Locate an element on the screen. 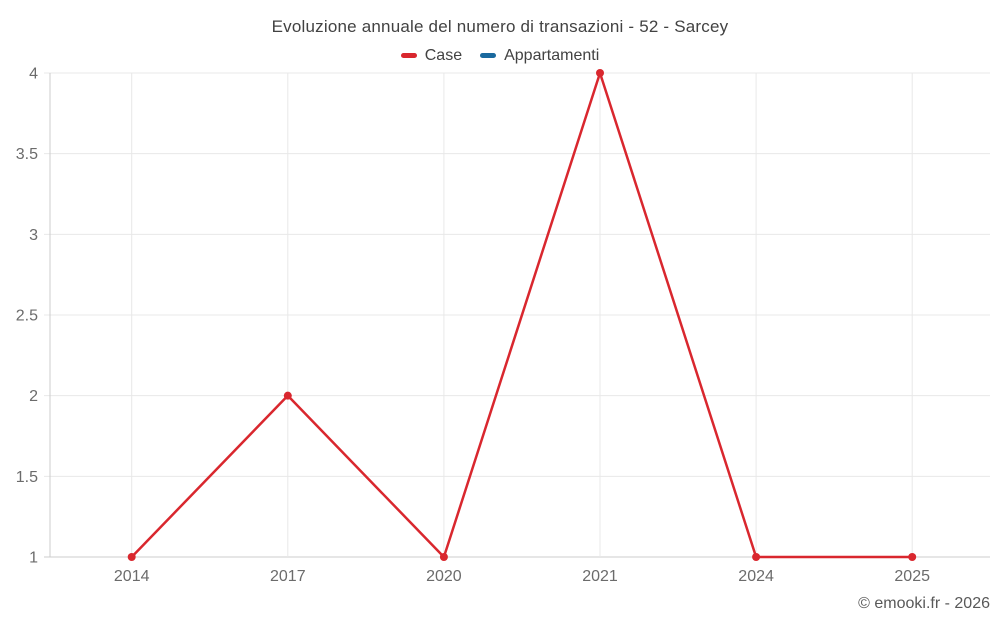  data-point-case-2020 is located at coordinates (443, 557).